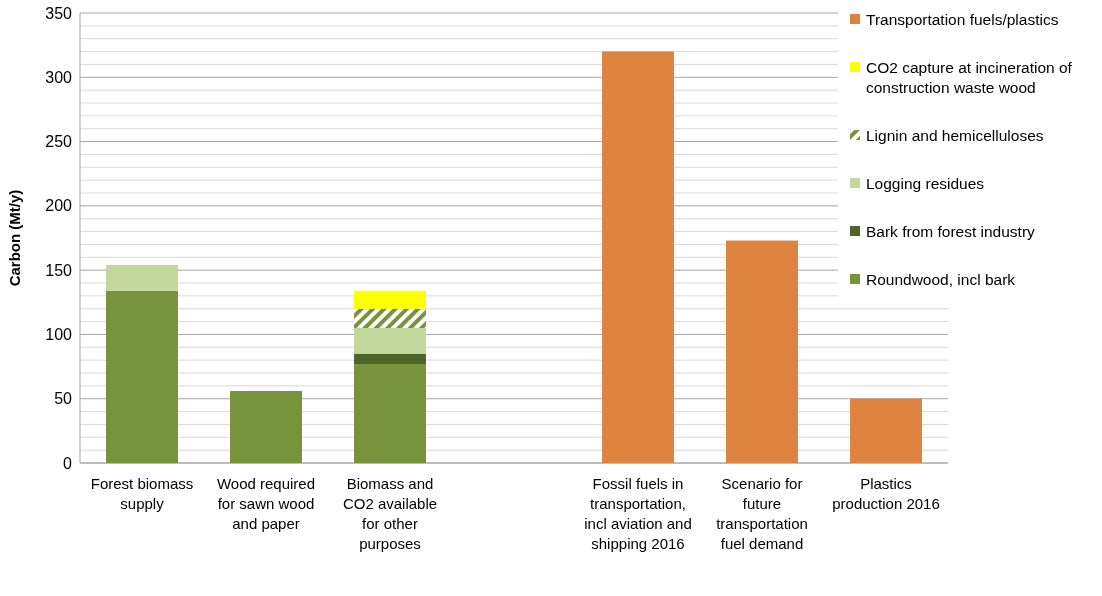  What do you see at coordinates (925, 183) in the screenshot?
I see `legend-label: Logging residues` at bounding box center [925, 183].